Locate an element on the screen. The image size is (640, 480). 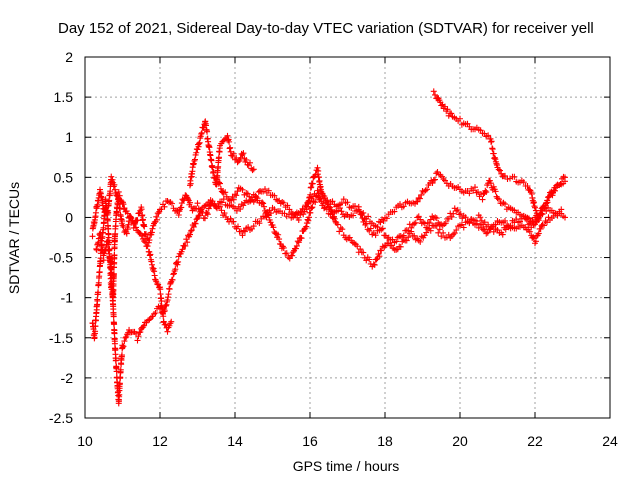
y-tick-label: -1.5 is located at coordinates (61, 338).